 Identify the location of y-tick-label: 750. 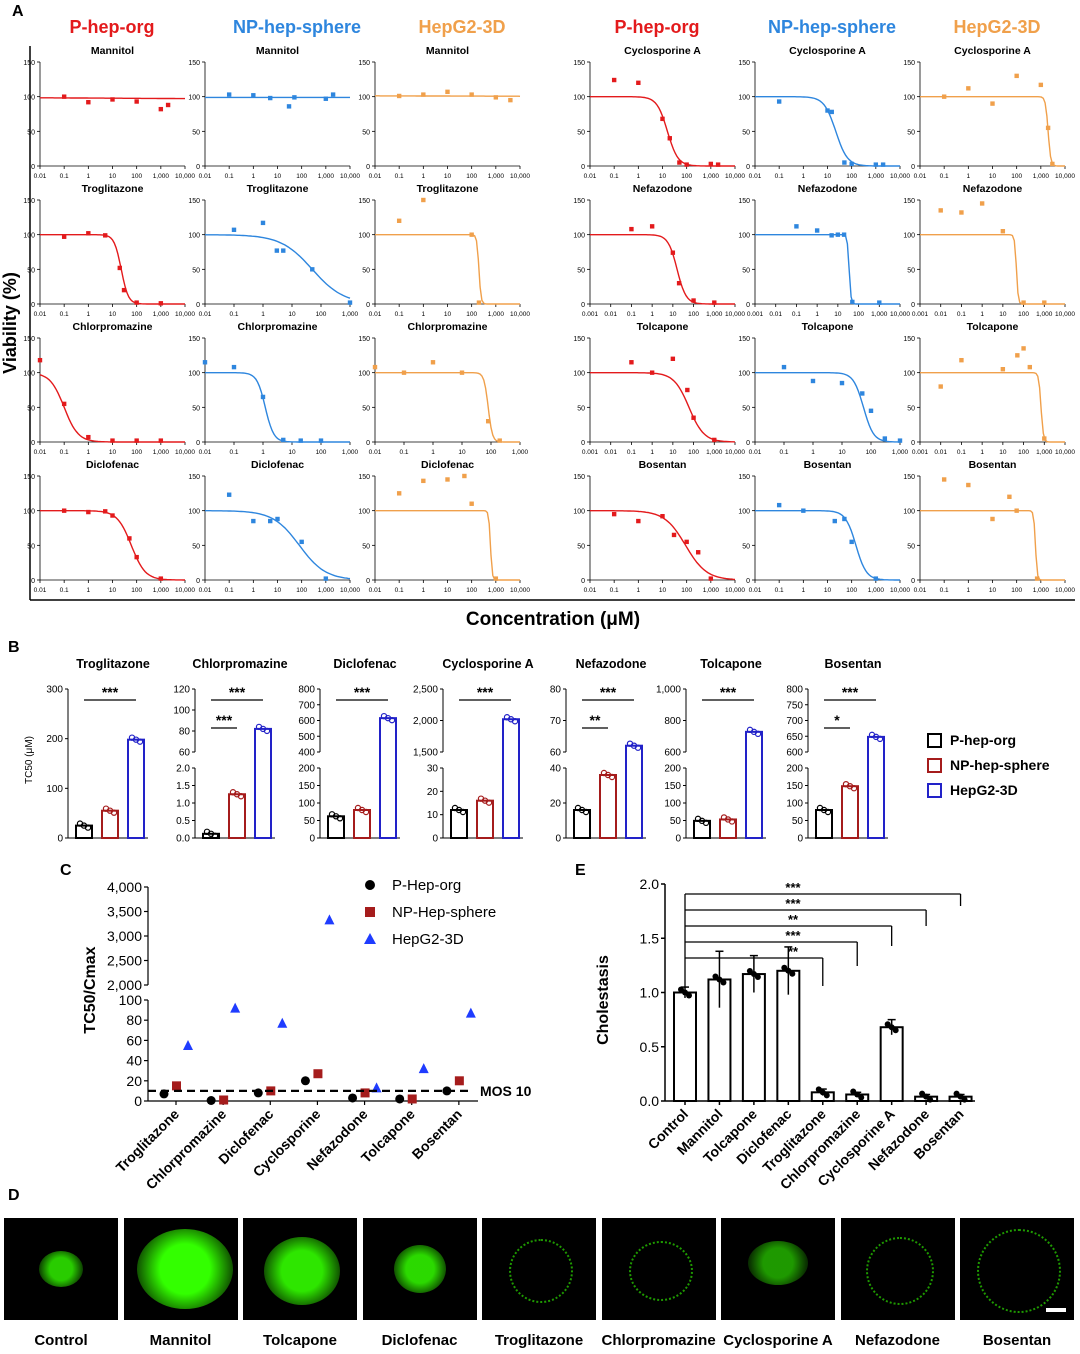
(794, 705).